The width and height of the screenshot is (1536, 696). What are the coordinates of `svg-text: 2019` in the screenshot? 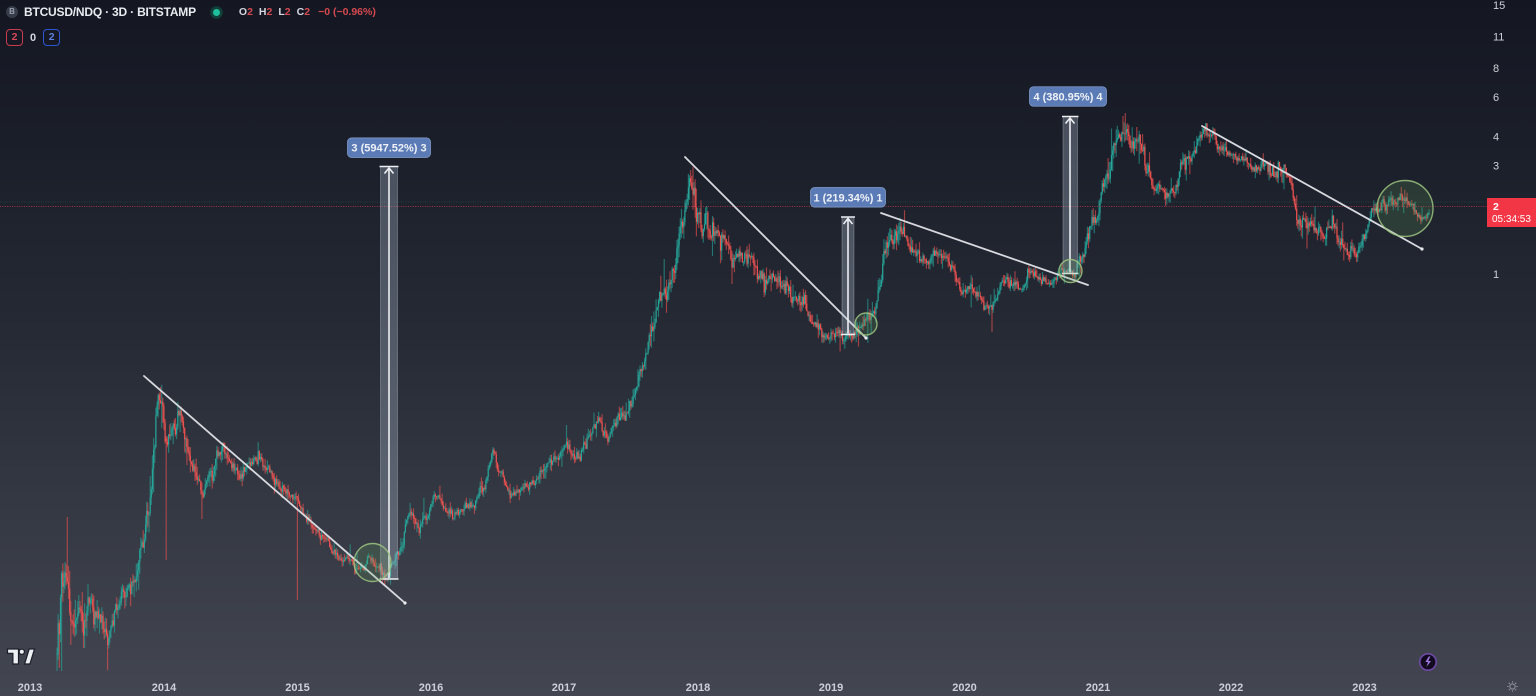 It's located at (831, 688).